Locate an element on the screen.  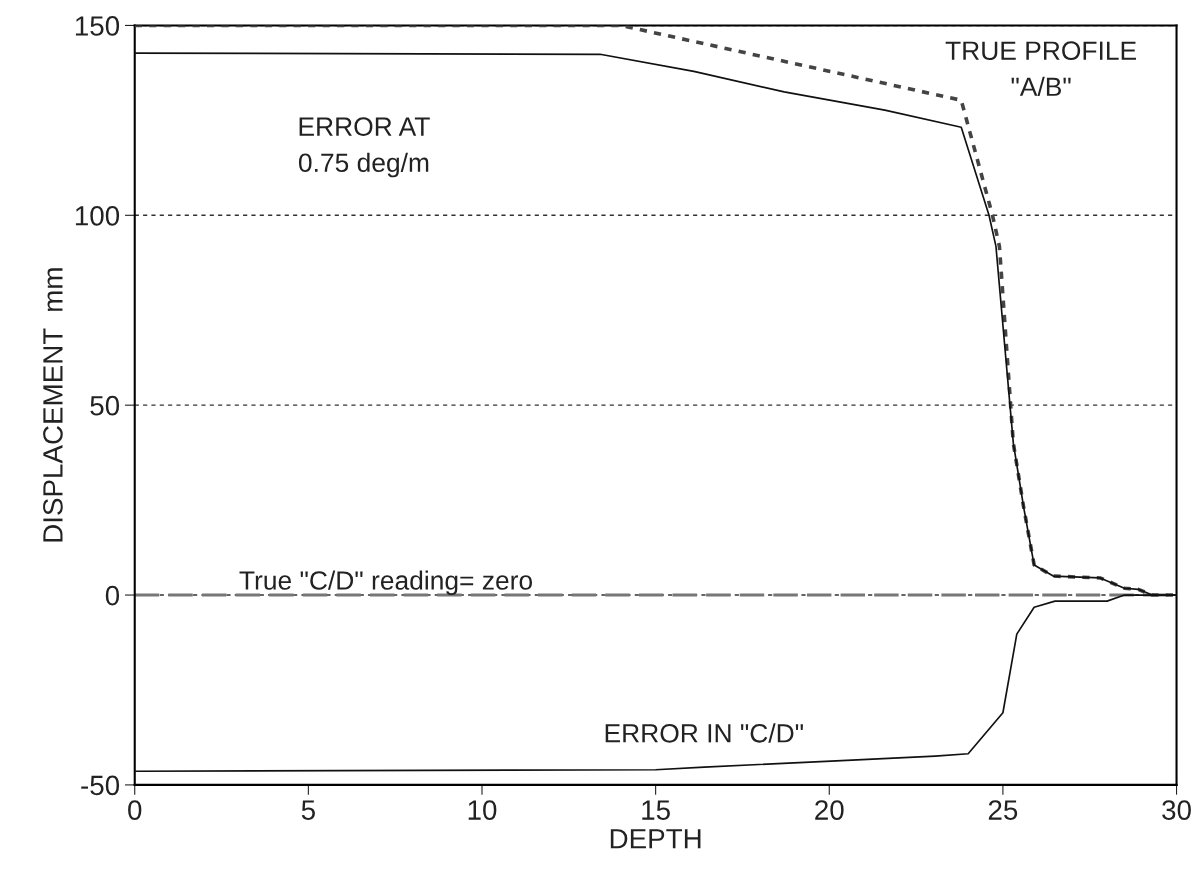
y-tick-label: 150 is located at coordinates (97, 26).